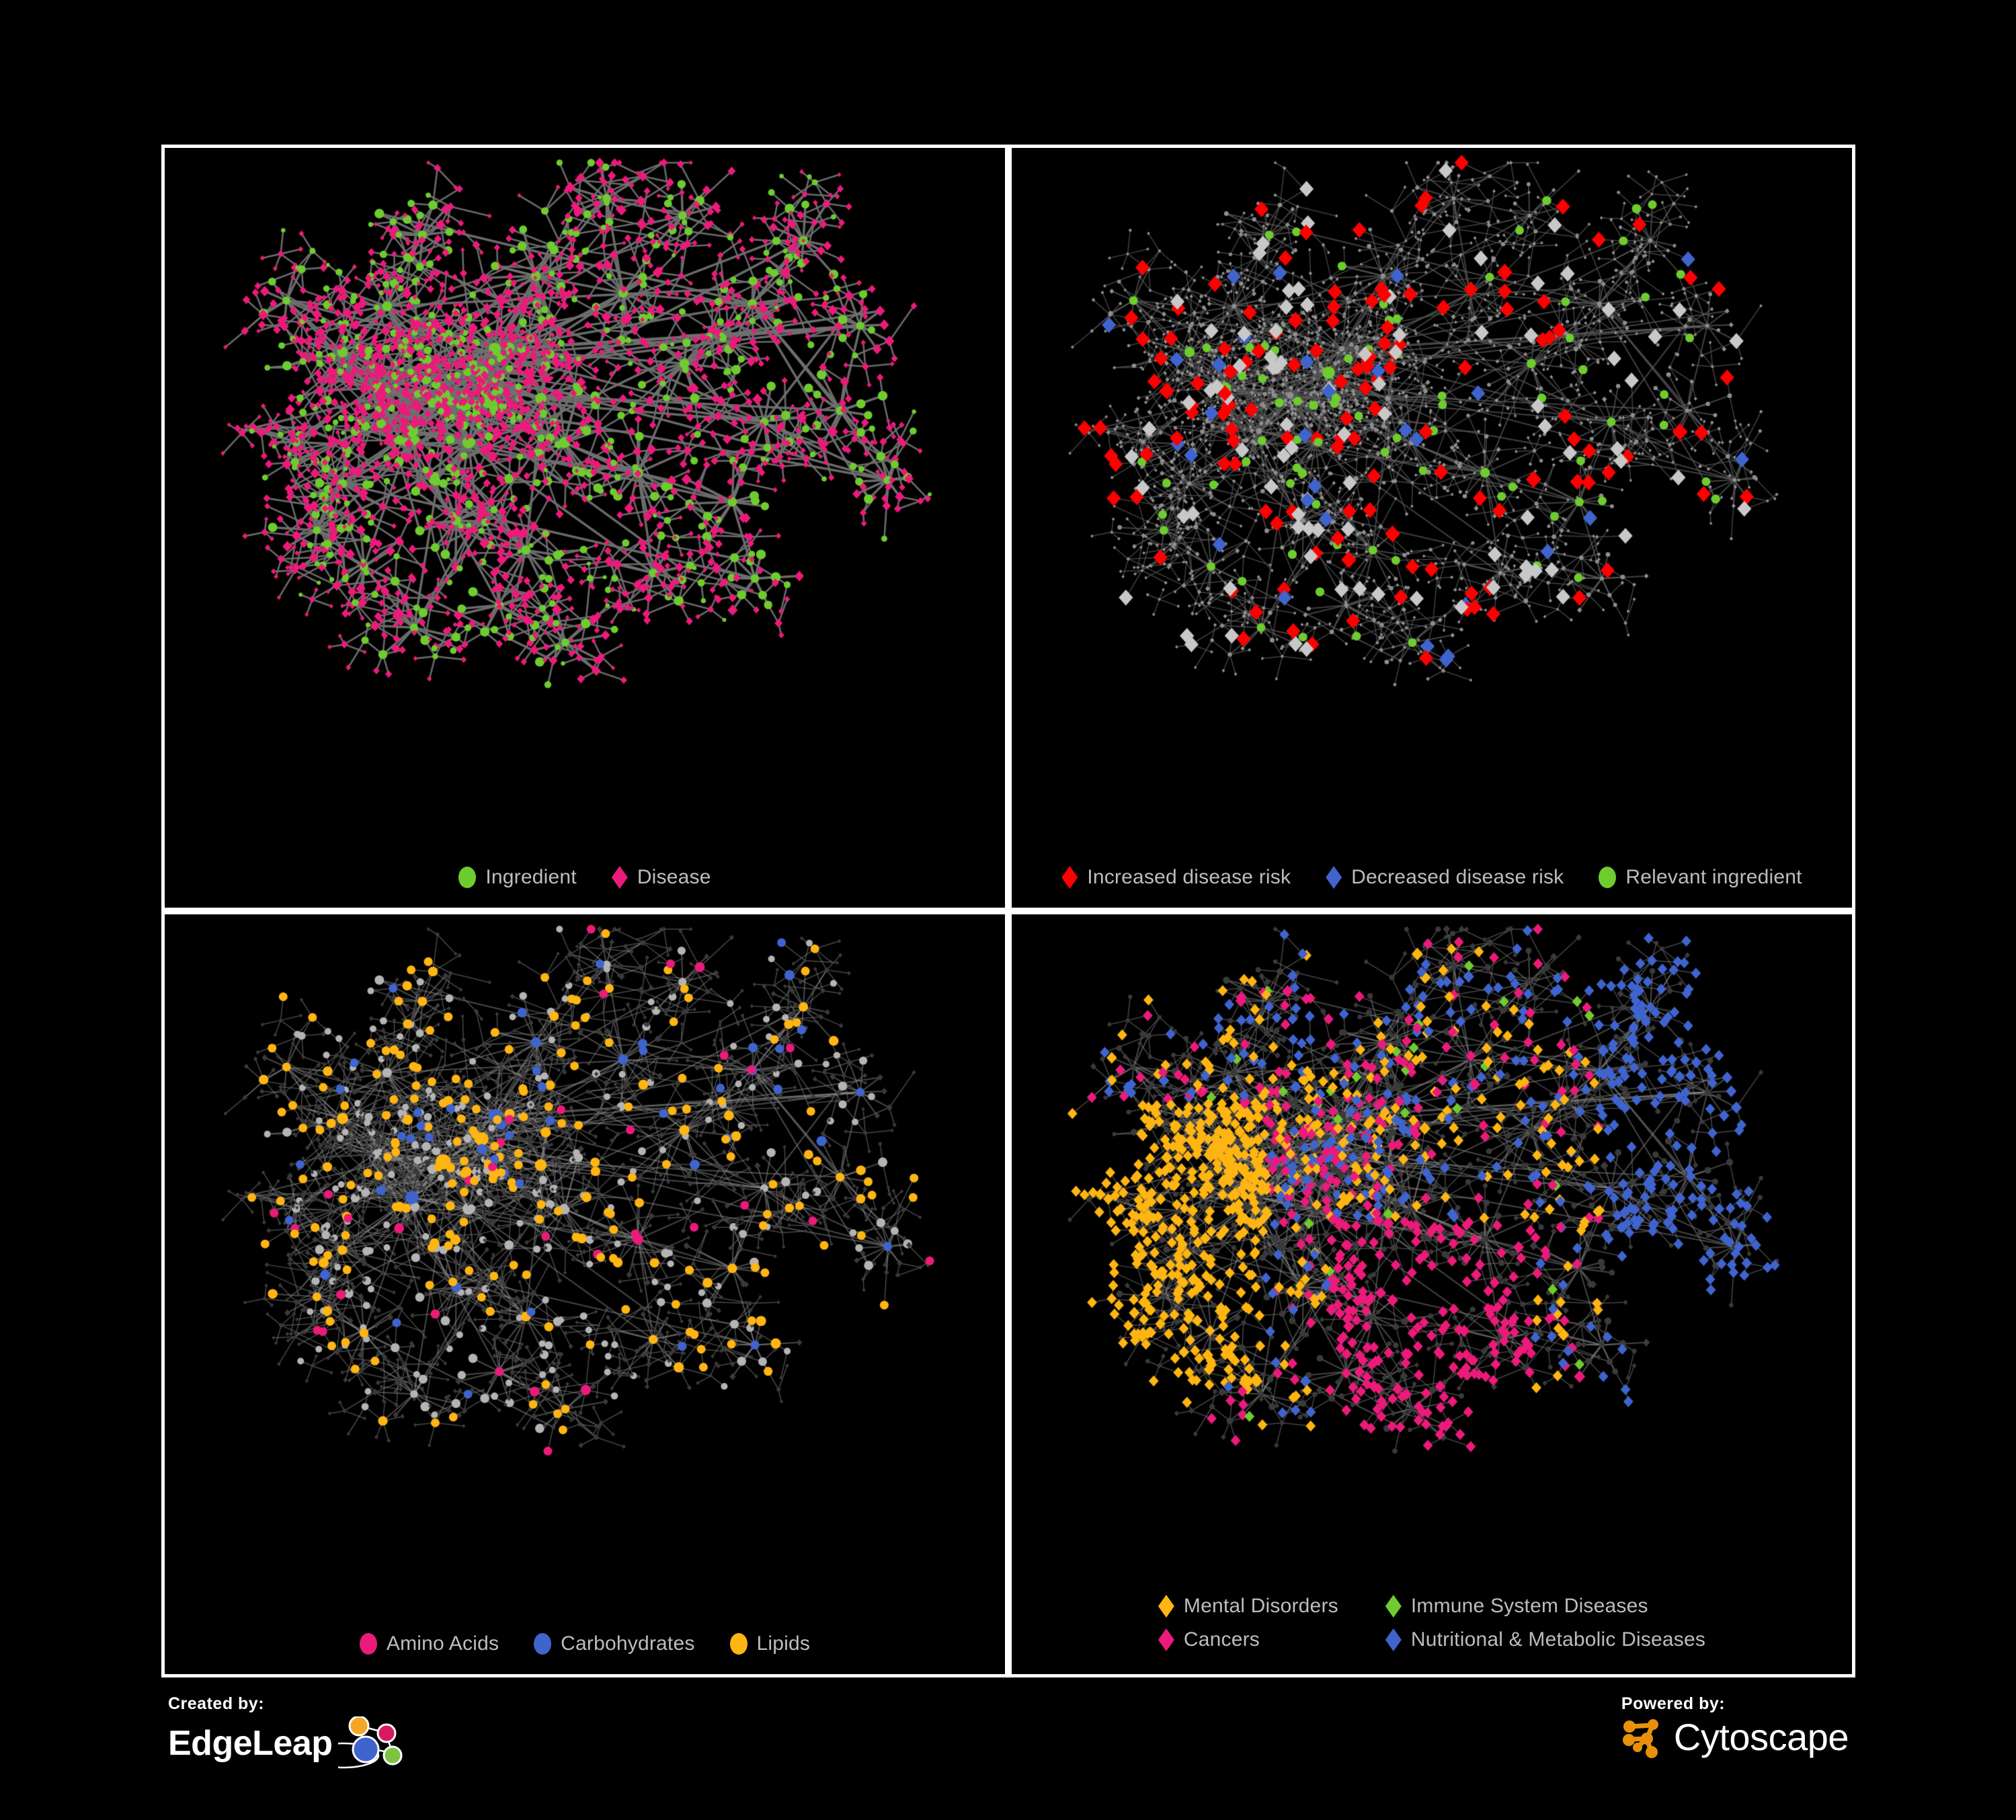 The image size is (2016, 1820). I want to click on relevant-ingredient-circle-icon, so click(1608, 877).